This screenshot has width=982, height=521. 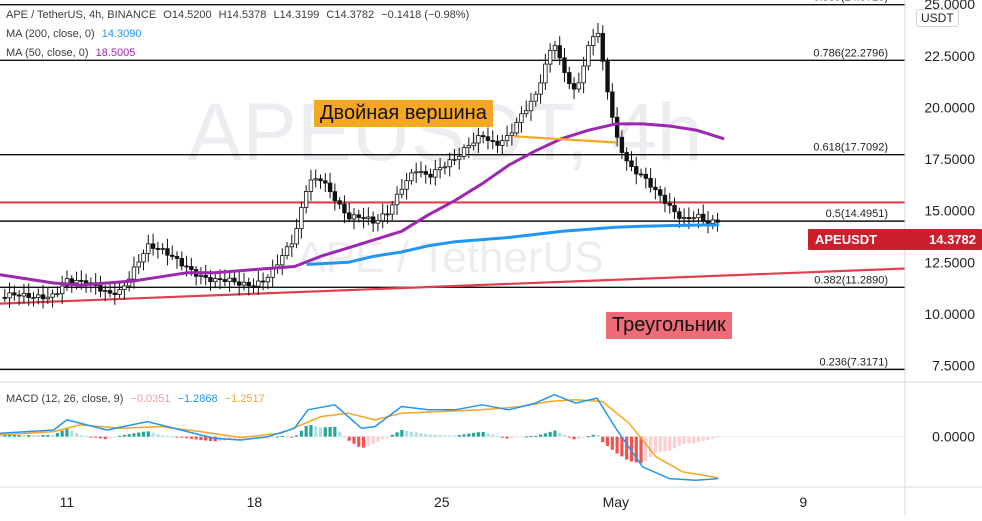 I want to click on double-top-neckline, so click(x=565, y=139).